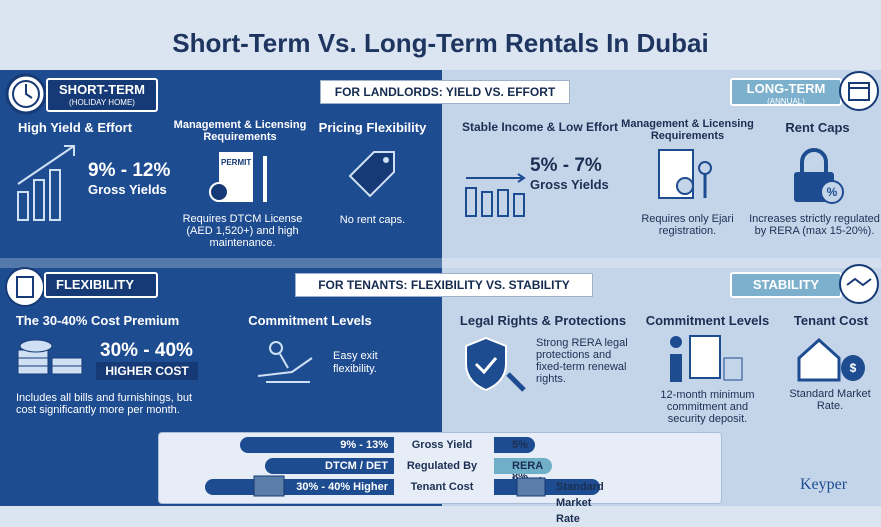  Describe the element at coordinates (817, 127) in the screenshot. I see `heading: Rent Caps` at that location.